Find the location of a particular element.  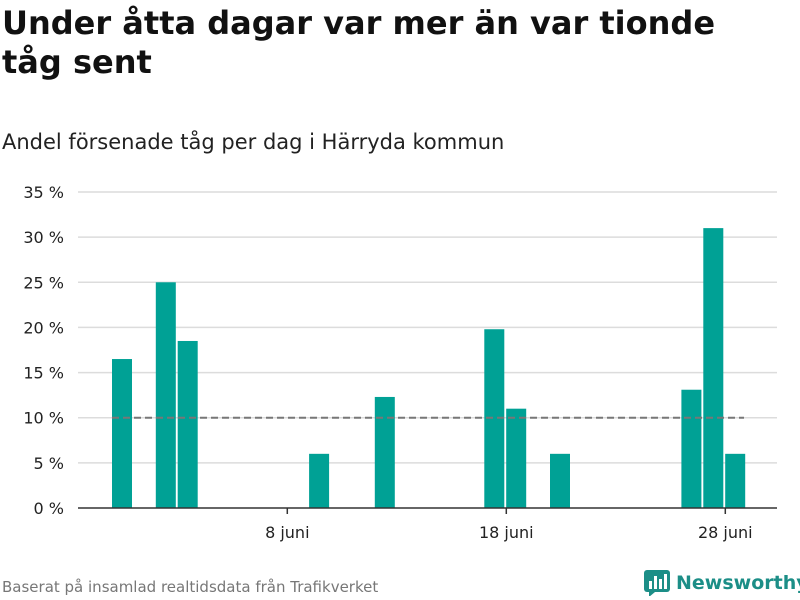

y-tick-label: 0 % is located at coordinates (49, 508).